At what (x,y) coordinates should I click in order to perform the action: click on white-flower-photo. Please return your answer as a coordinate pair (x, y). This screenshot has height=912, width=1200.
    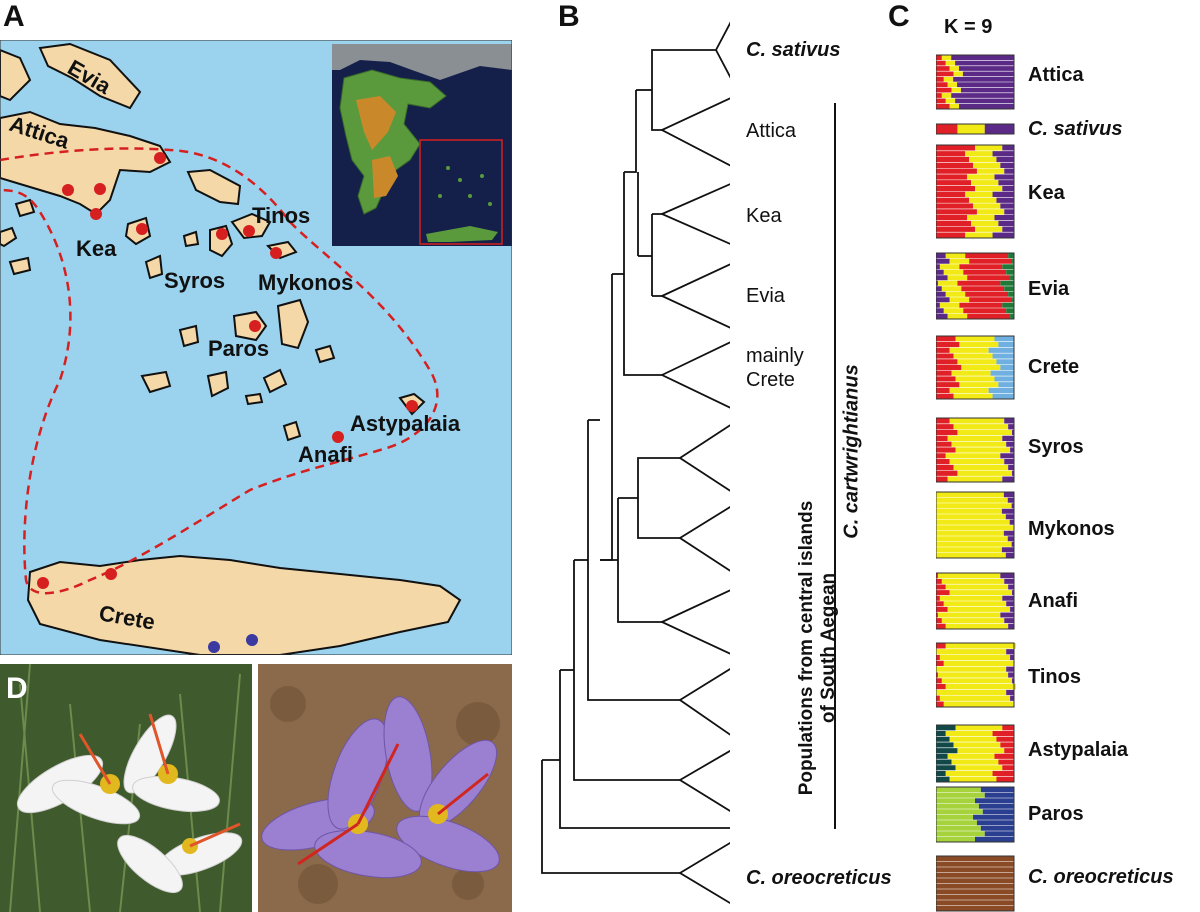
    Looking at the image, I should click on (126, 788).